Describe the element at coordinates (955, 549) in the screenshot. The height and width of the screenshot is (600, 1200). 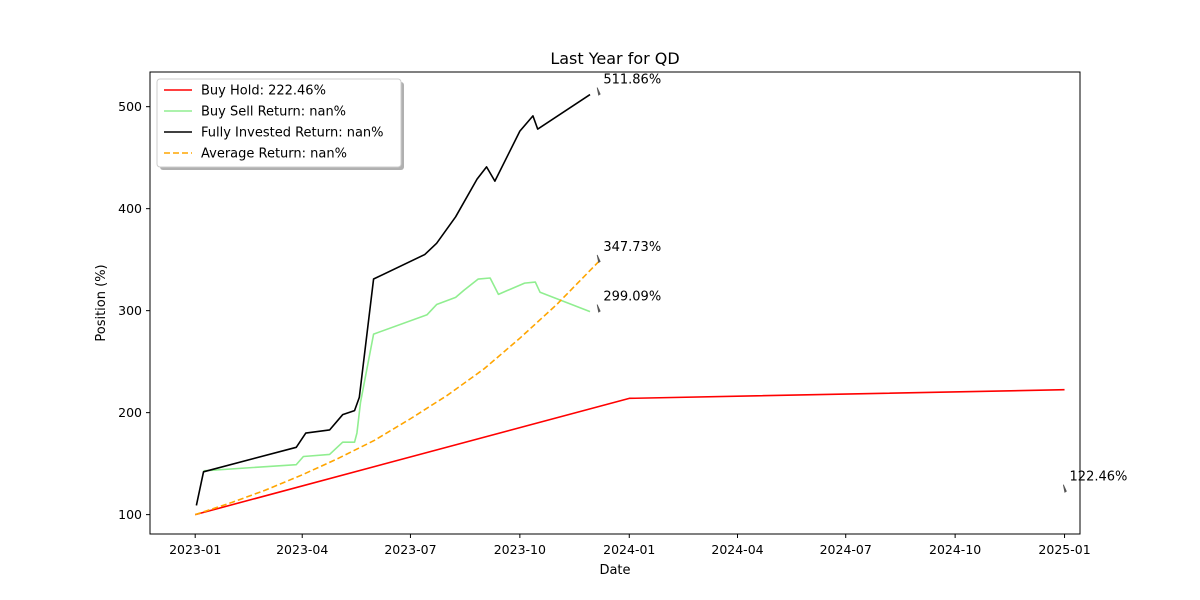
I see `x-tick-label: 2024-10` at that location.